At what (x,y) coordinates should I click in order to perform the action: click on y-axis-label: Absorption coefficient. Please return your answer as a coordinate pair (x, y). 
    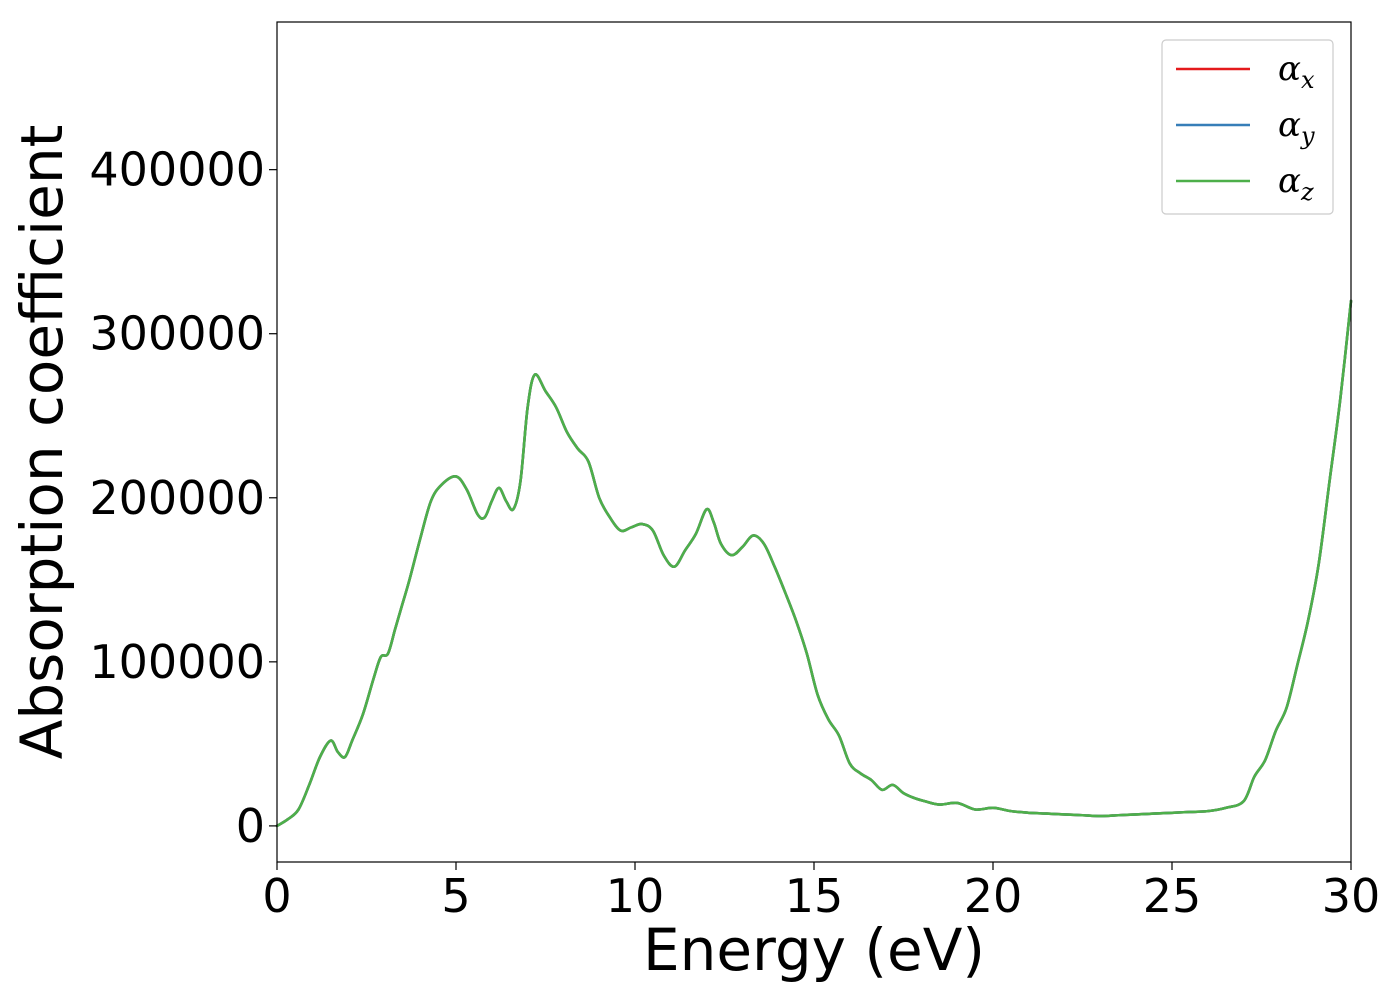
    Looking at the image, I should click on (42, 442).